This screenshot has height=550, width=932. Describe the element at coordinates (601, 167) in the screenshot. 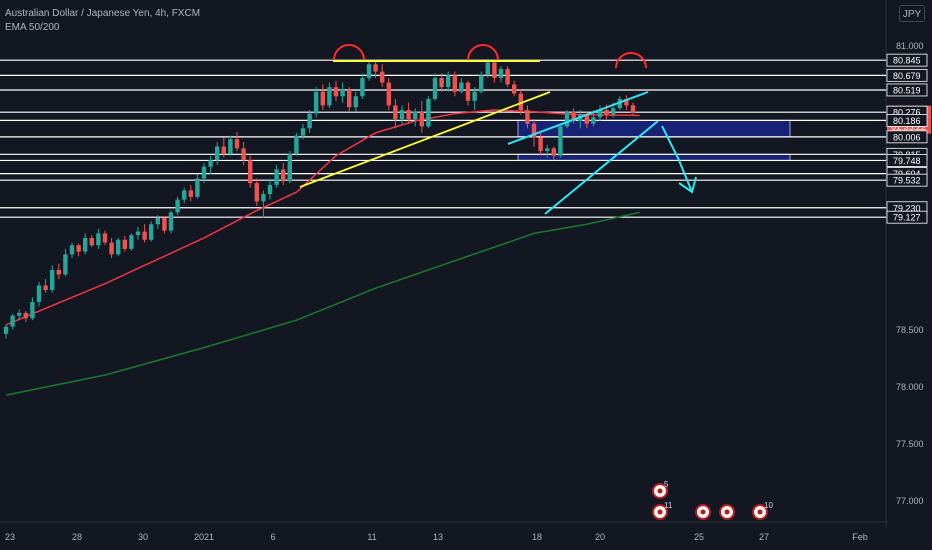

I see `wedge-lower-line` at that location.